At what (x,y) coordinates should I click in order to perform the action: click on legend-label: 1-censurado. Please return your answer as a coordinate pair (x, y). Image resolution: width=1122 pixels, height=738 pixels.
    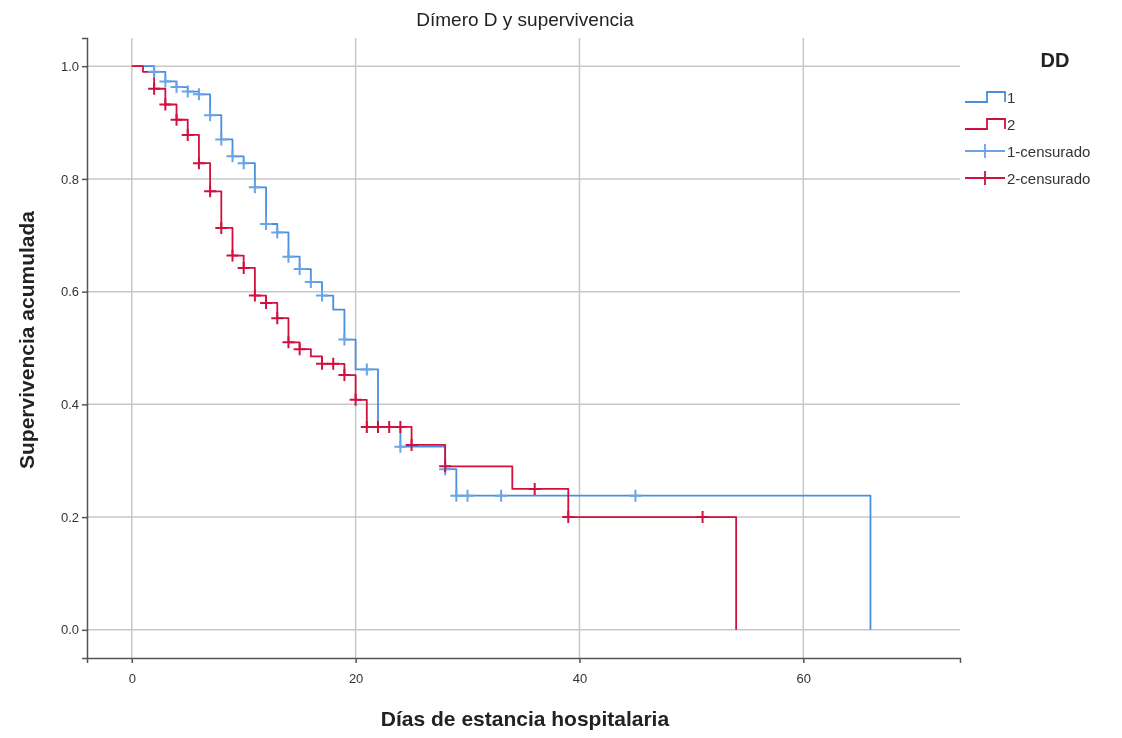
    Looking at the image, I should click on (1049, 151).